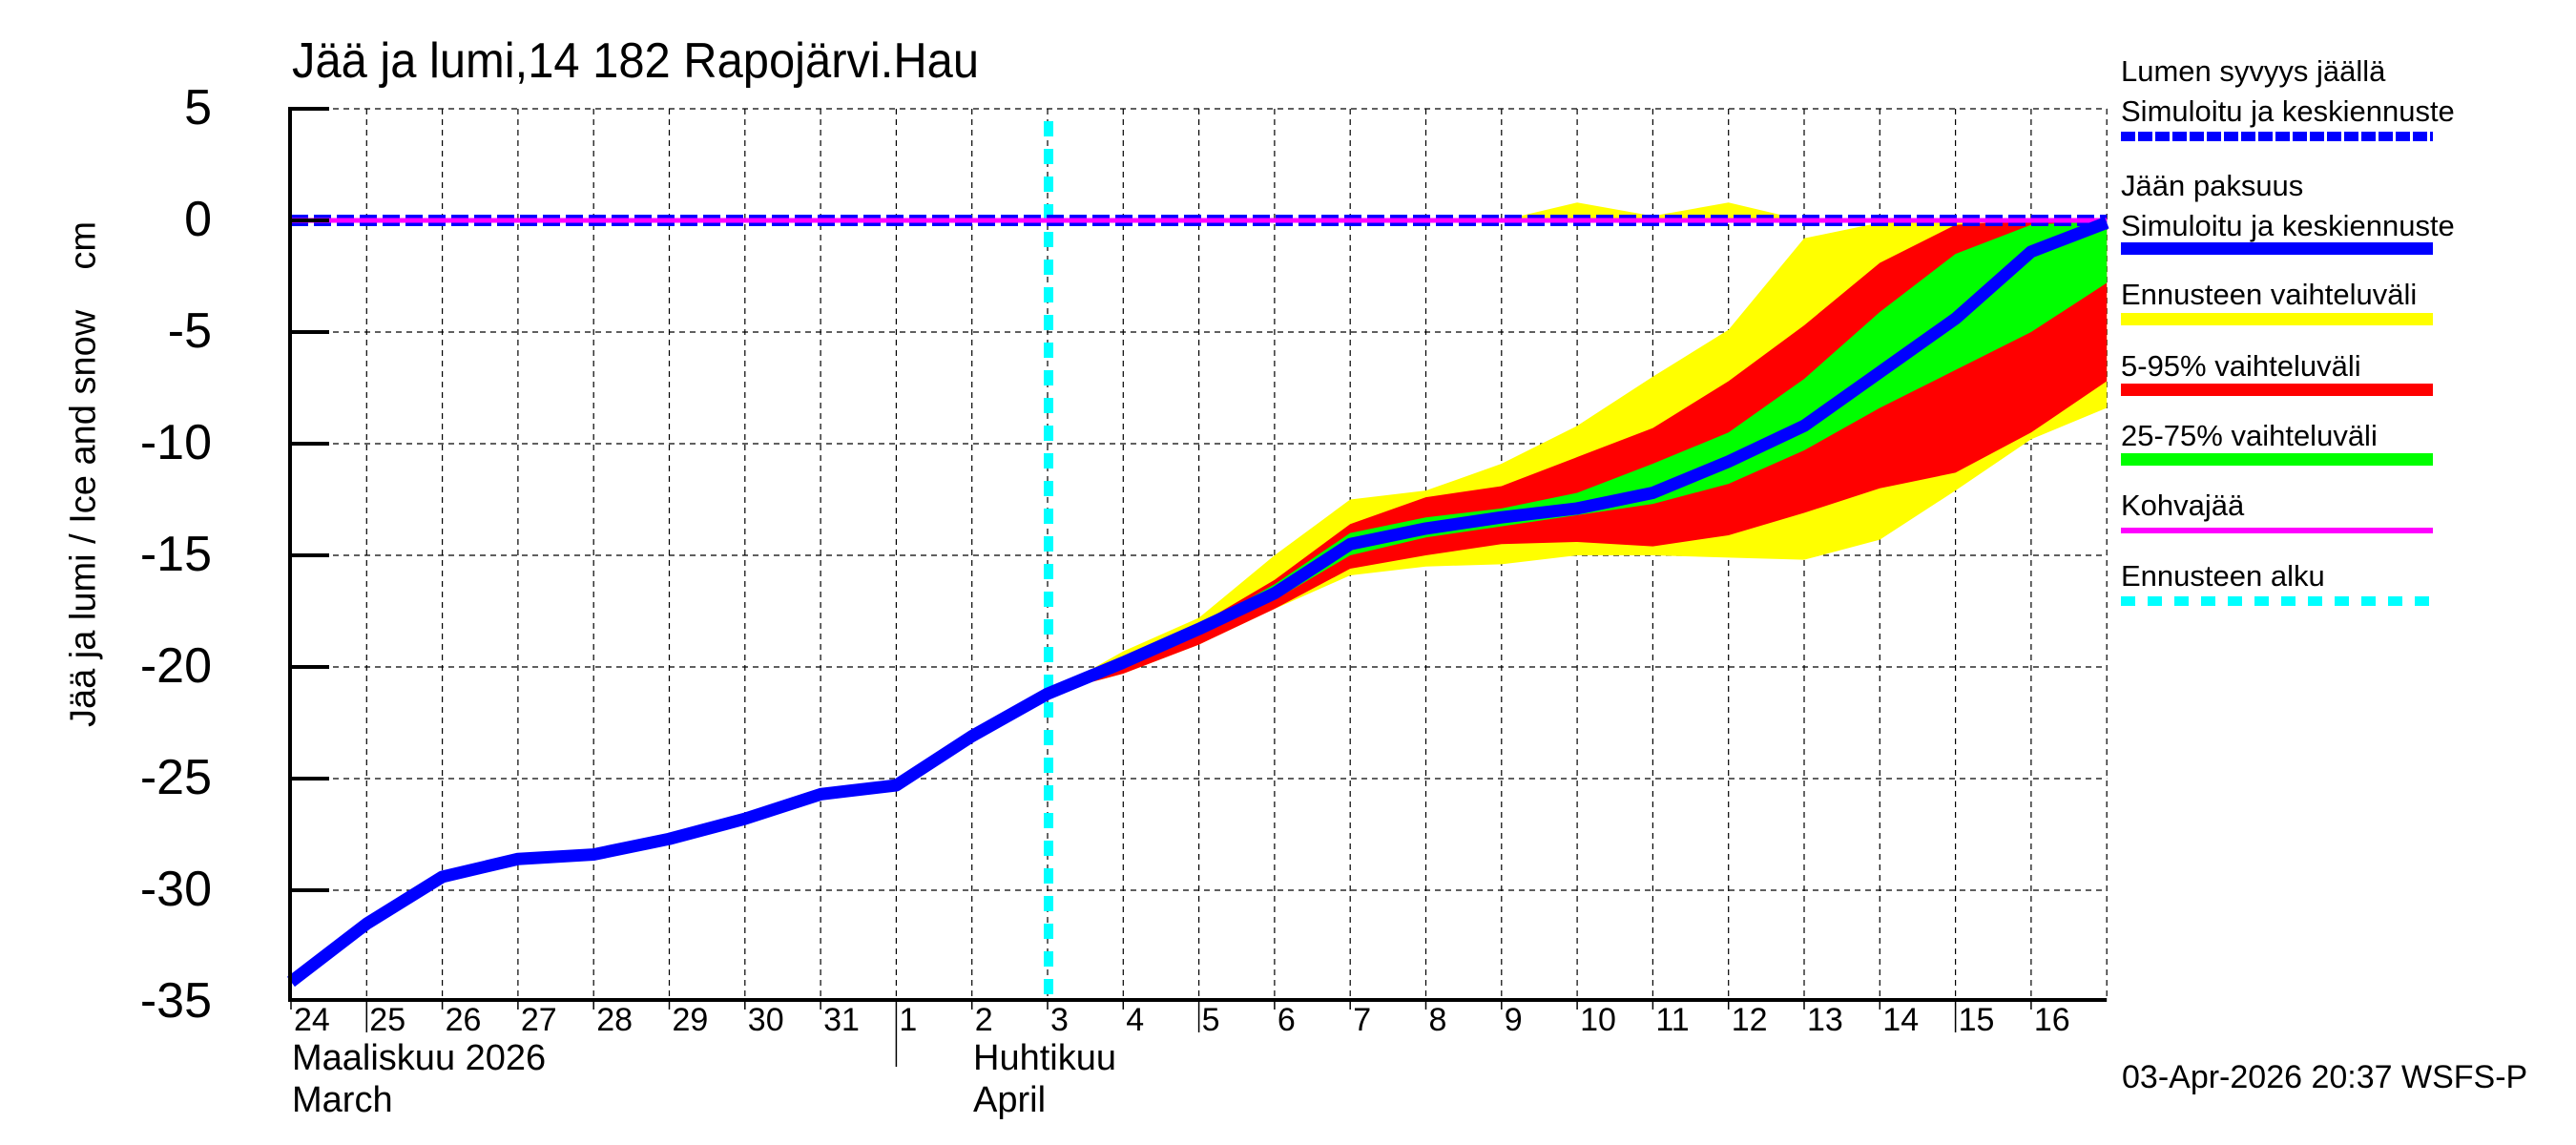 This screenshot has width=2576, height=1145. Describe the element at coordinates (1825, 1020) in the screenshot. I see `x-tick-label: 13` at that location.